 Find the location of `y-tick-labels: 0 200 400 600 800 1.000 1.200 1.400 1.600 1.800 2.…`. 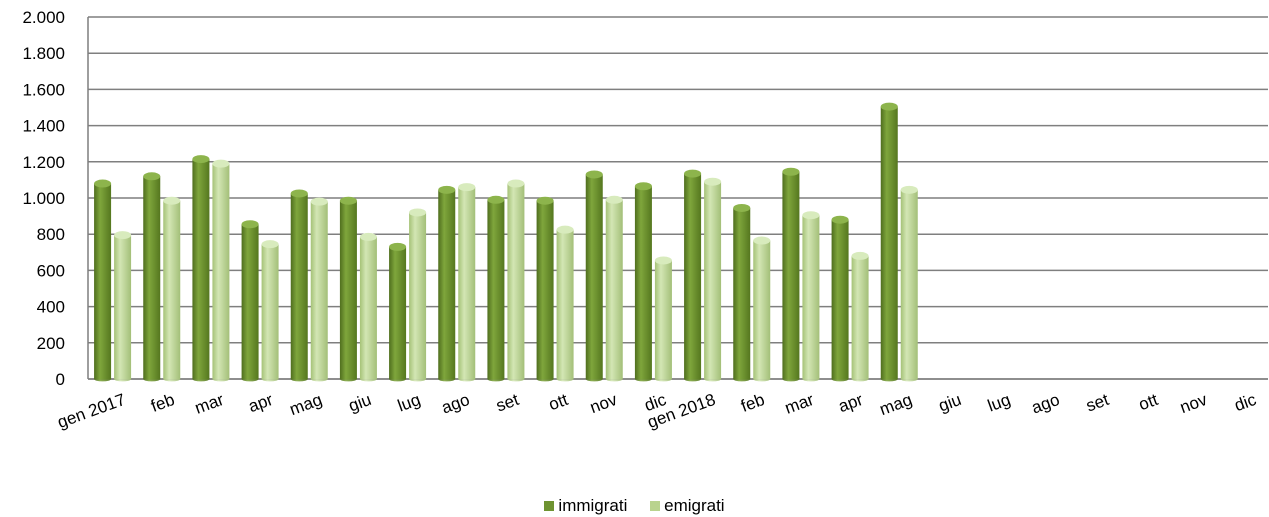

y-tick-labels: 0 200 400 600 800 1.000 1.200 1.400 1.600 1.800 2.… is located at coordinates (43, 198).